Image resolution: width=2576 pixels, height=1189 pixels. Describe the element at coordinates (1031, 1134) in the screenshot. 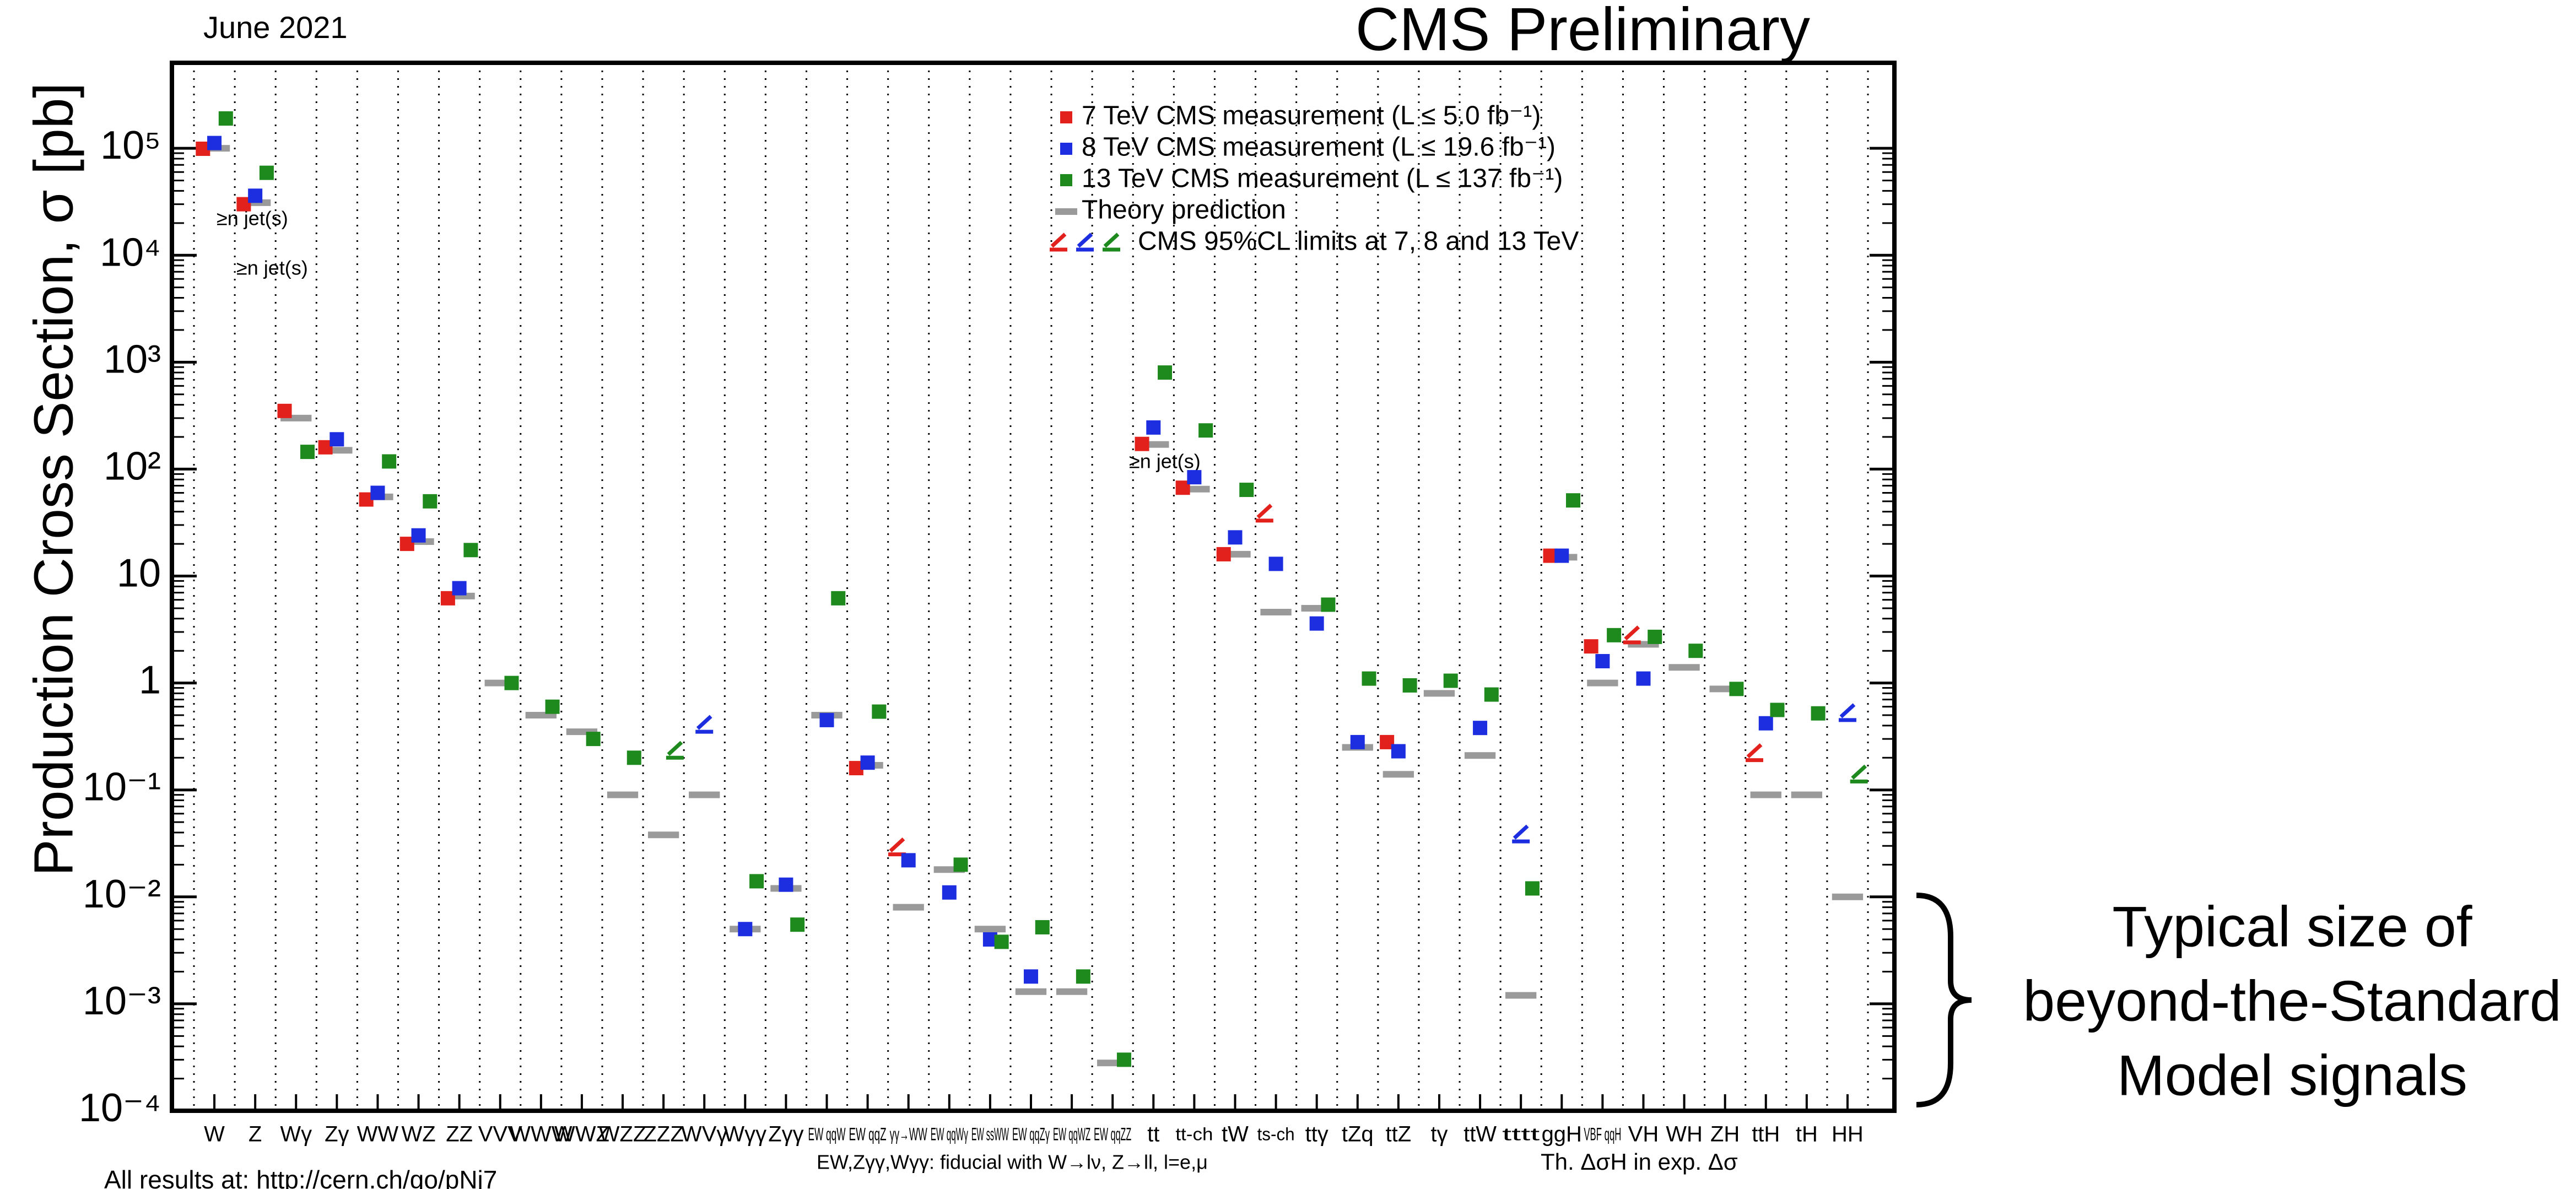

I see `x-tick-label: EW qqZγ` at that location.